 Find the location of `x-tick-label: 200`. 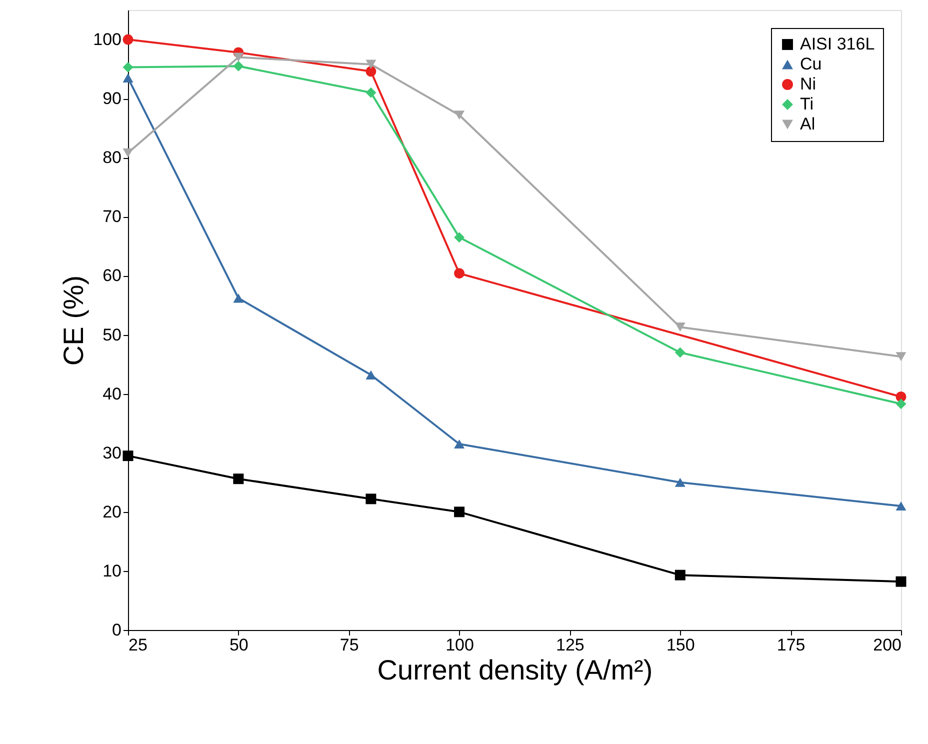

x-tick-label: 200 is located at coordinates (887, 645).